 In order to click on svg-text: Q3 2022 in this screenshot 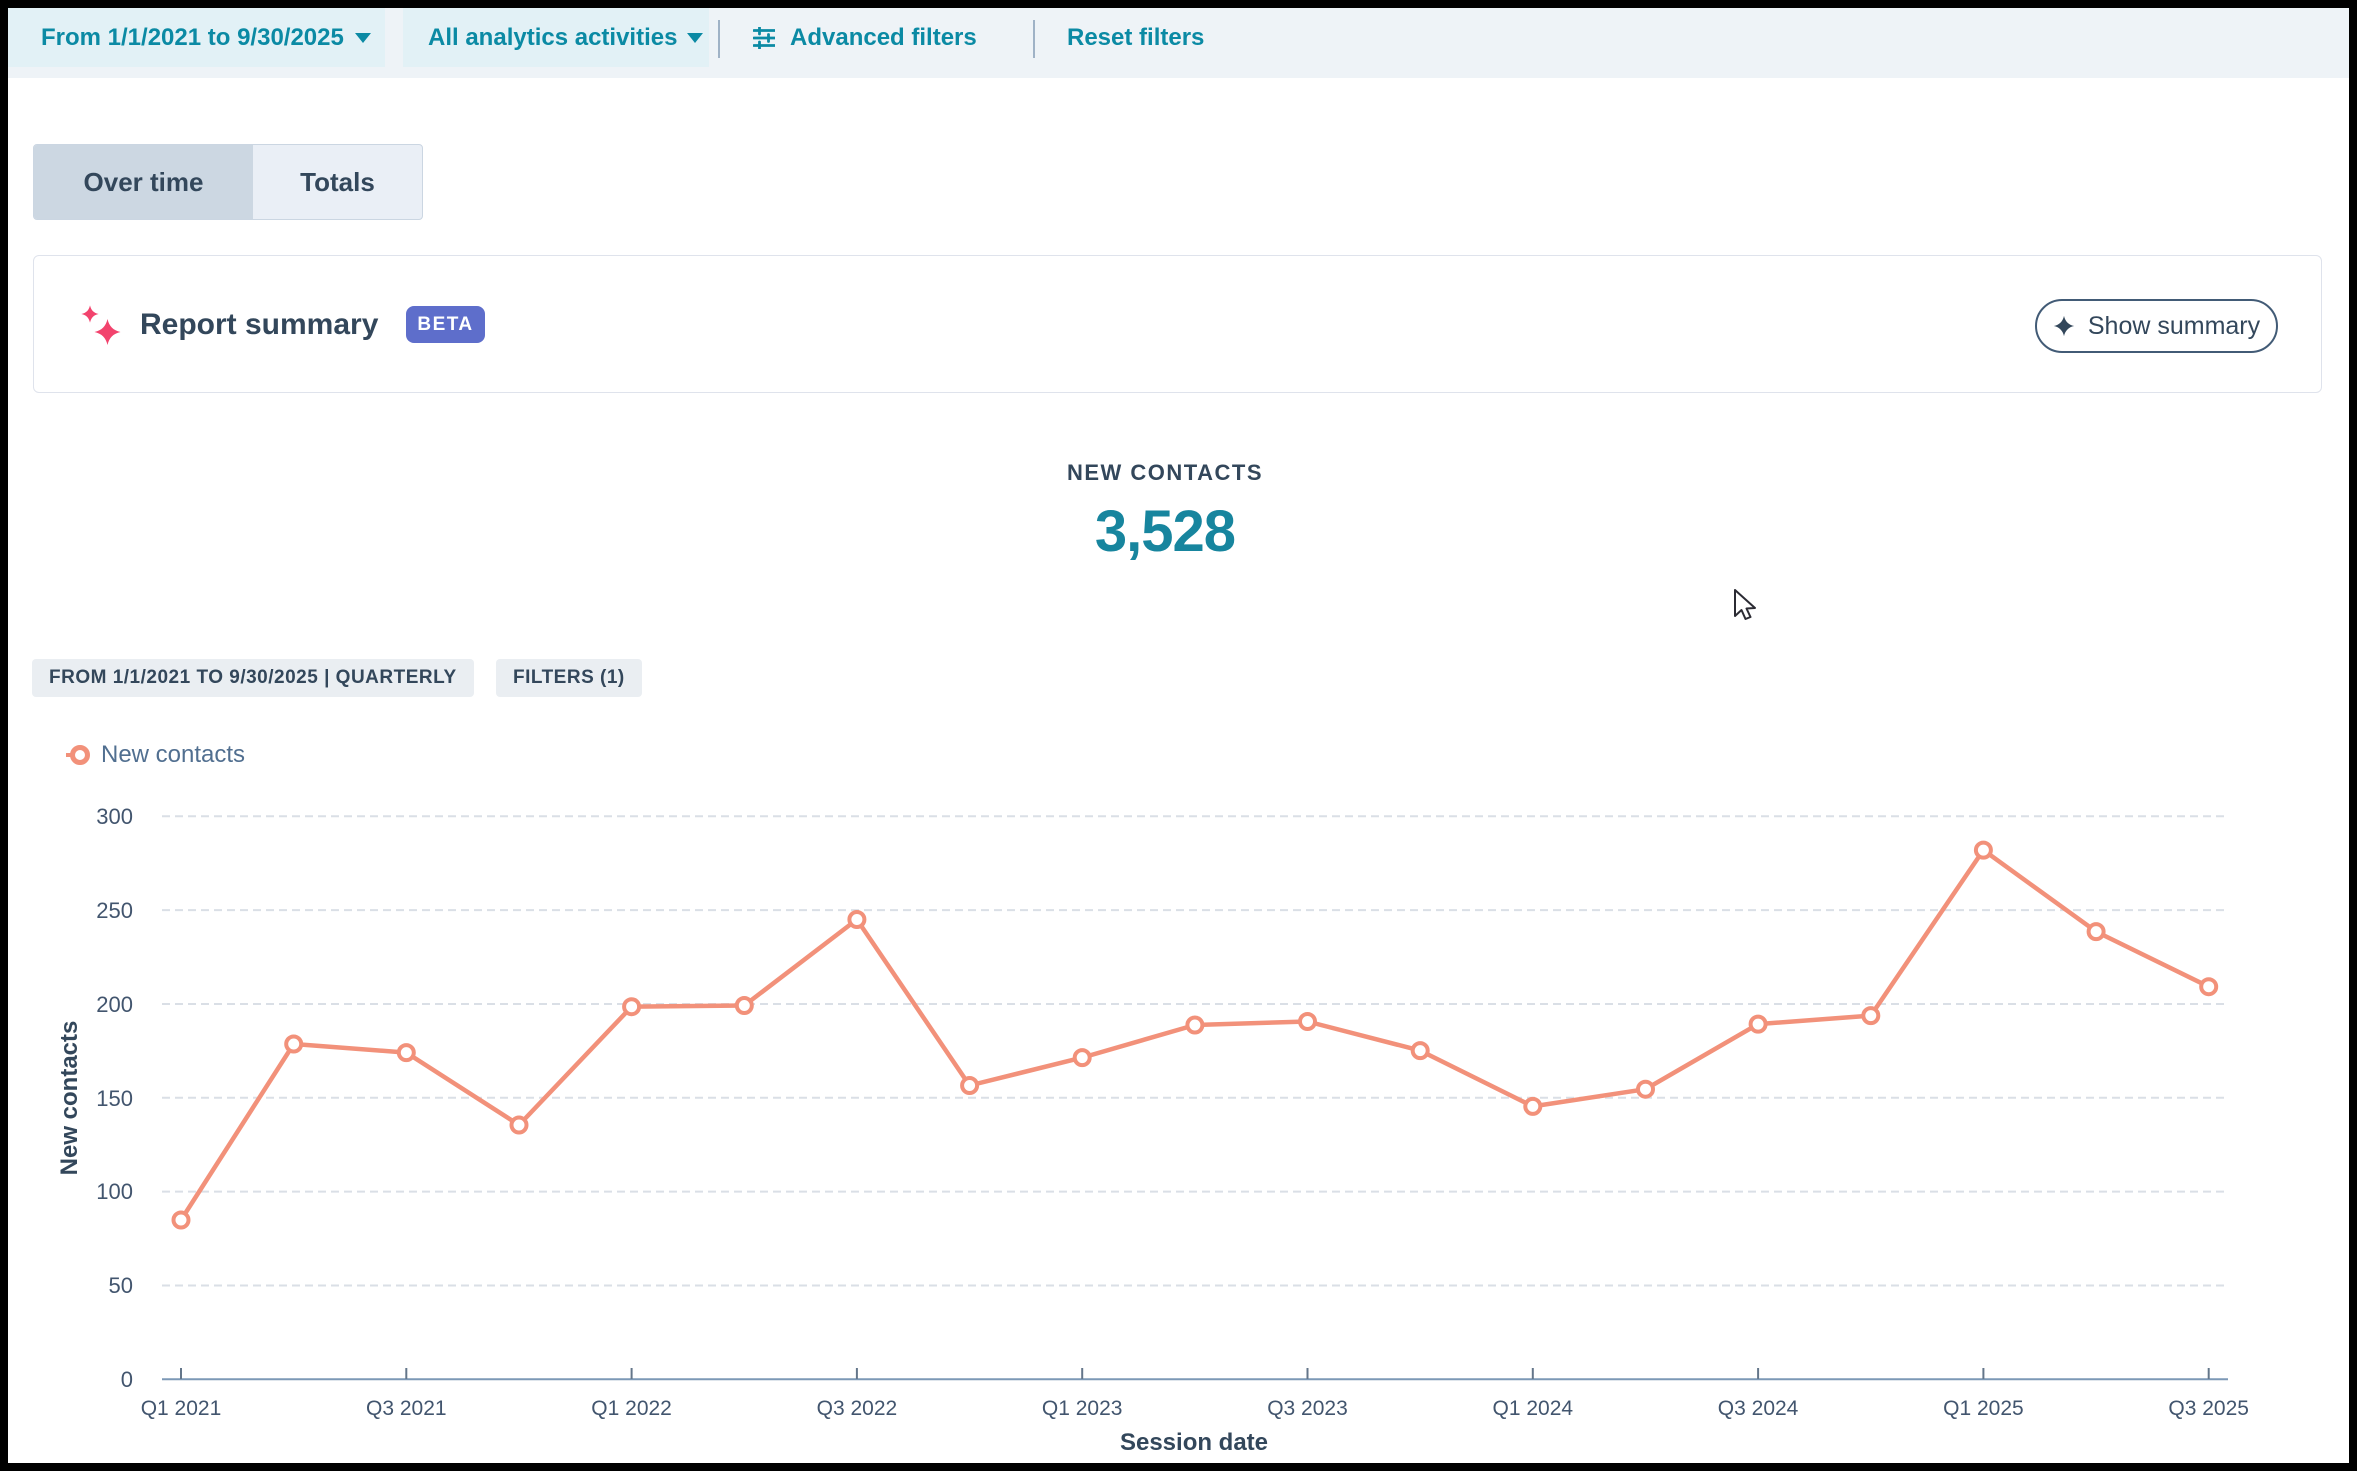, I will do `click(857, 1408)`.